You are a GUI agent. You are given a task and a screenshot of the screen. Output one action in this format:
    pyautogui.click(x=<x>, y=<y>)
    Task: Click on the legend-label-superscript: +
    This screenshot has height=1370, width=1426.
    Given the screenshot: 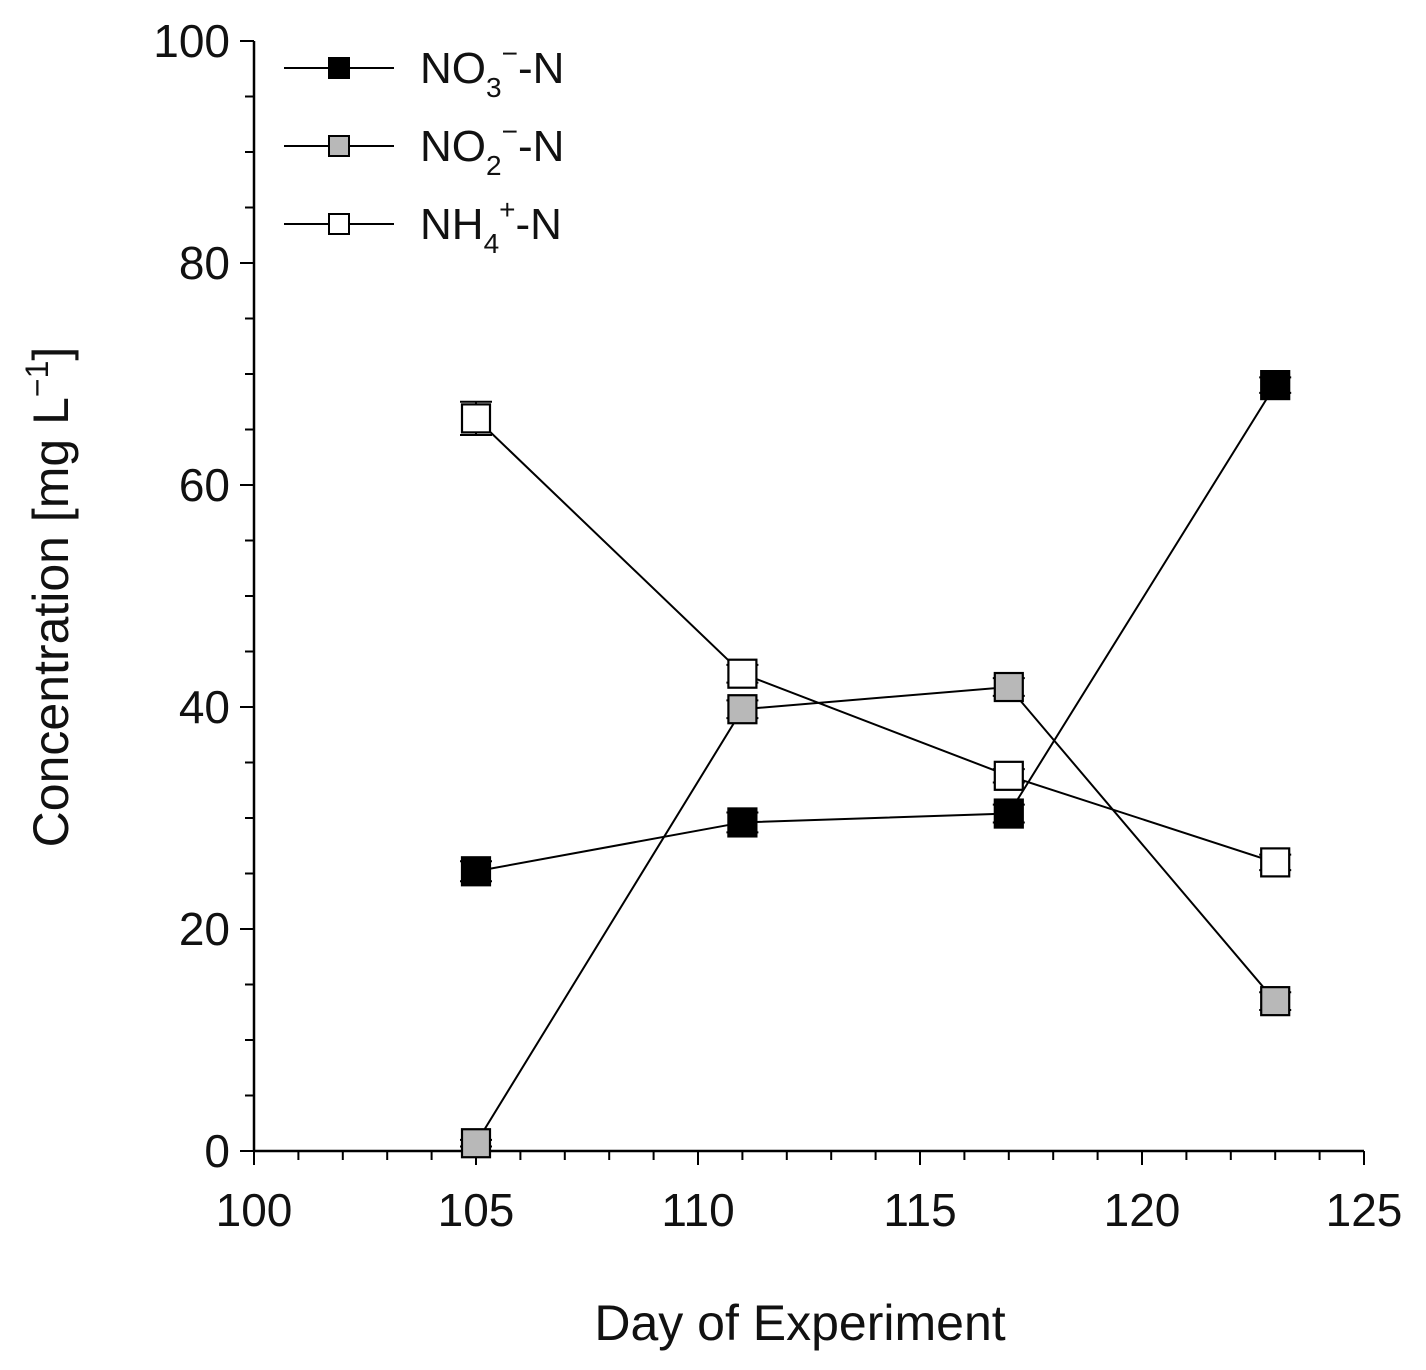 What is the action you would take?
    pyautogui.click(x=507, y=209)
    